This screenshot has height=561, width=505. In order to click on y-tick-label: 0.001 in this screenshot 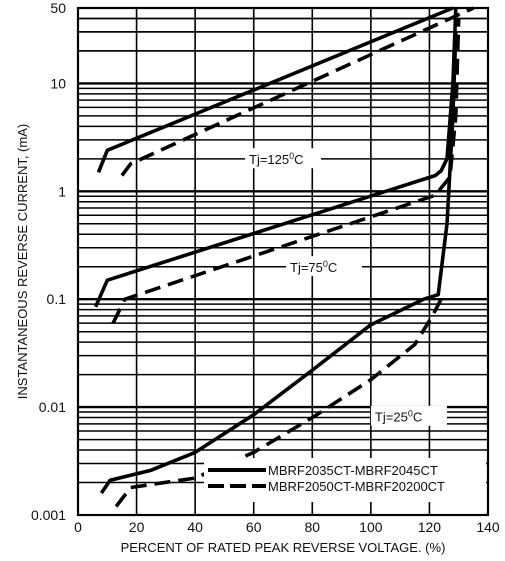, I will do `click(48, 515)`.